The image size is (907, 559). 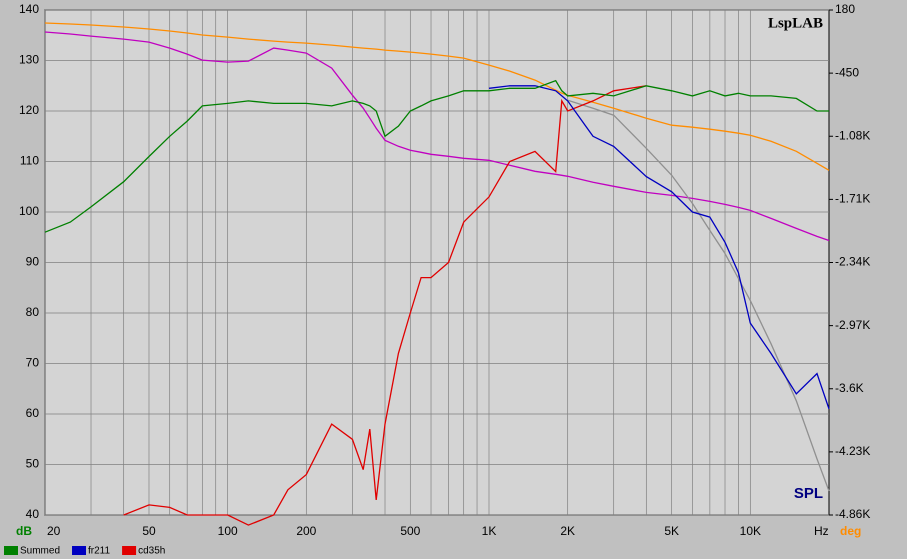 What do you see at coordinates (852, 451) in the screenshot?
I see `y2-tick-label: -4.23K` at bounding box center [852, 451].